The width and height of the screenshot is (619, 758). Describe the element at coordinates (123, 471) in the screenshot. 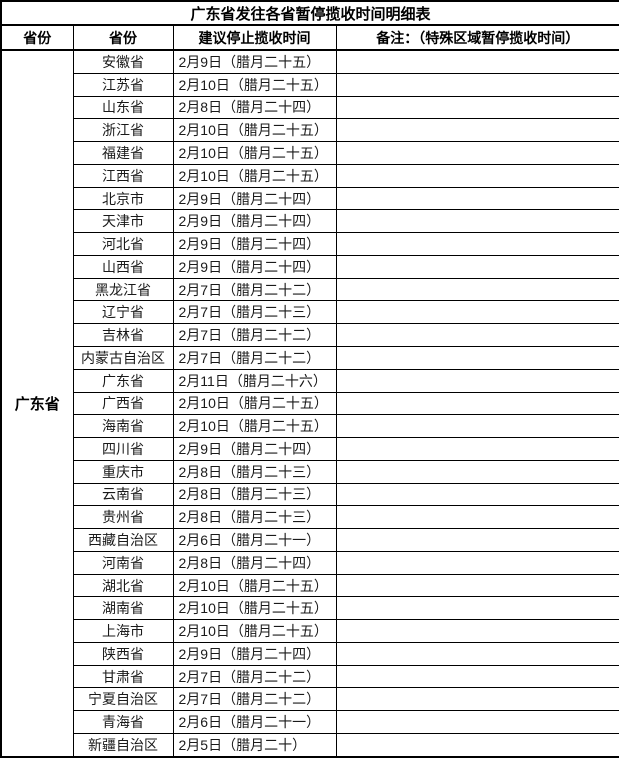

I see `destination-province-cell: 重庆市` at that location.